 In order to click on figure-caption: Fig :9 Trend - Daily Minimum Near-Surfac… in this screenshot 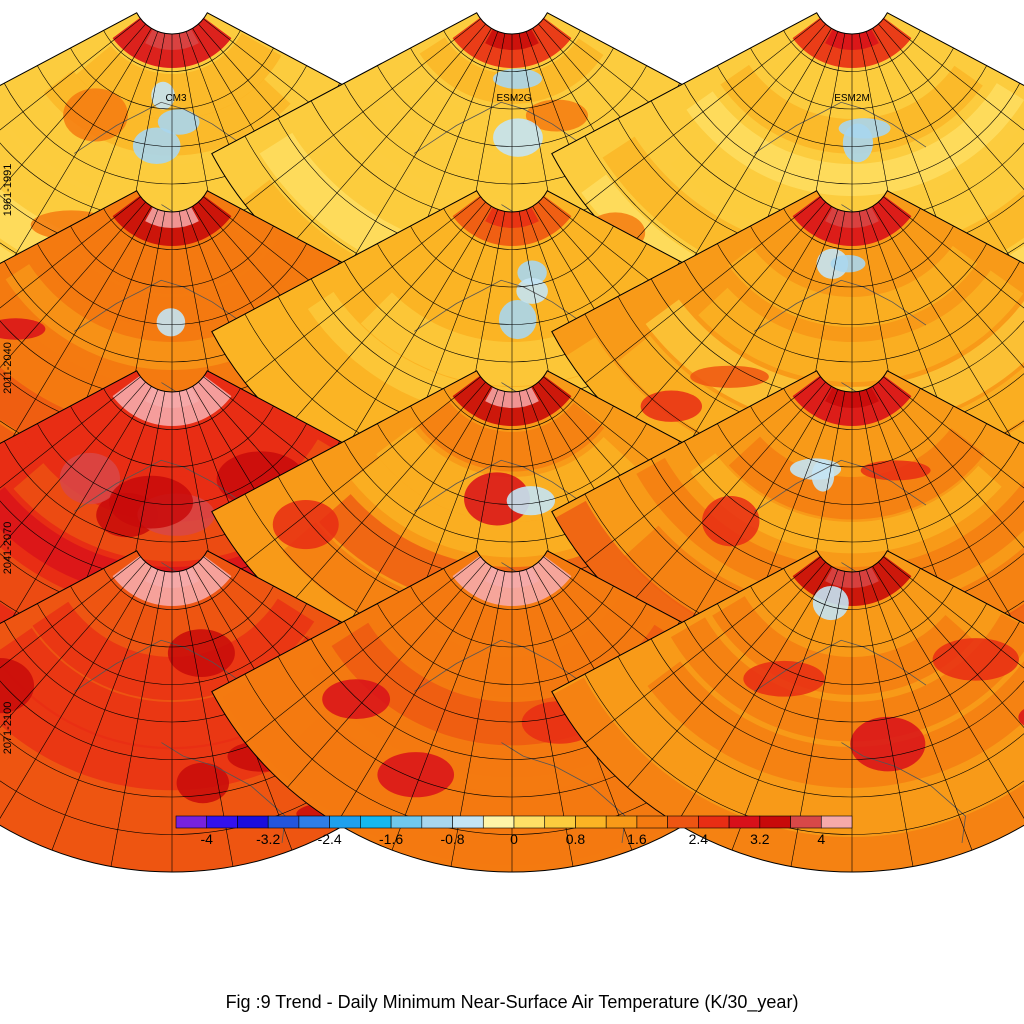, I will do `click(512, 1002)`.